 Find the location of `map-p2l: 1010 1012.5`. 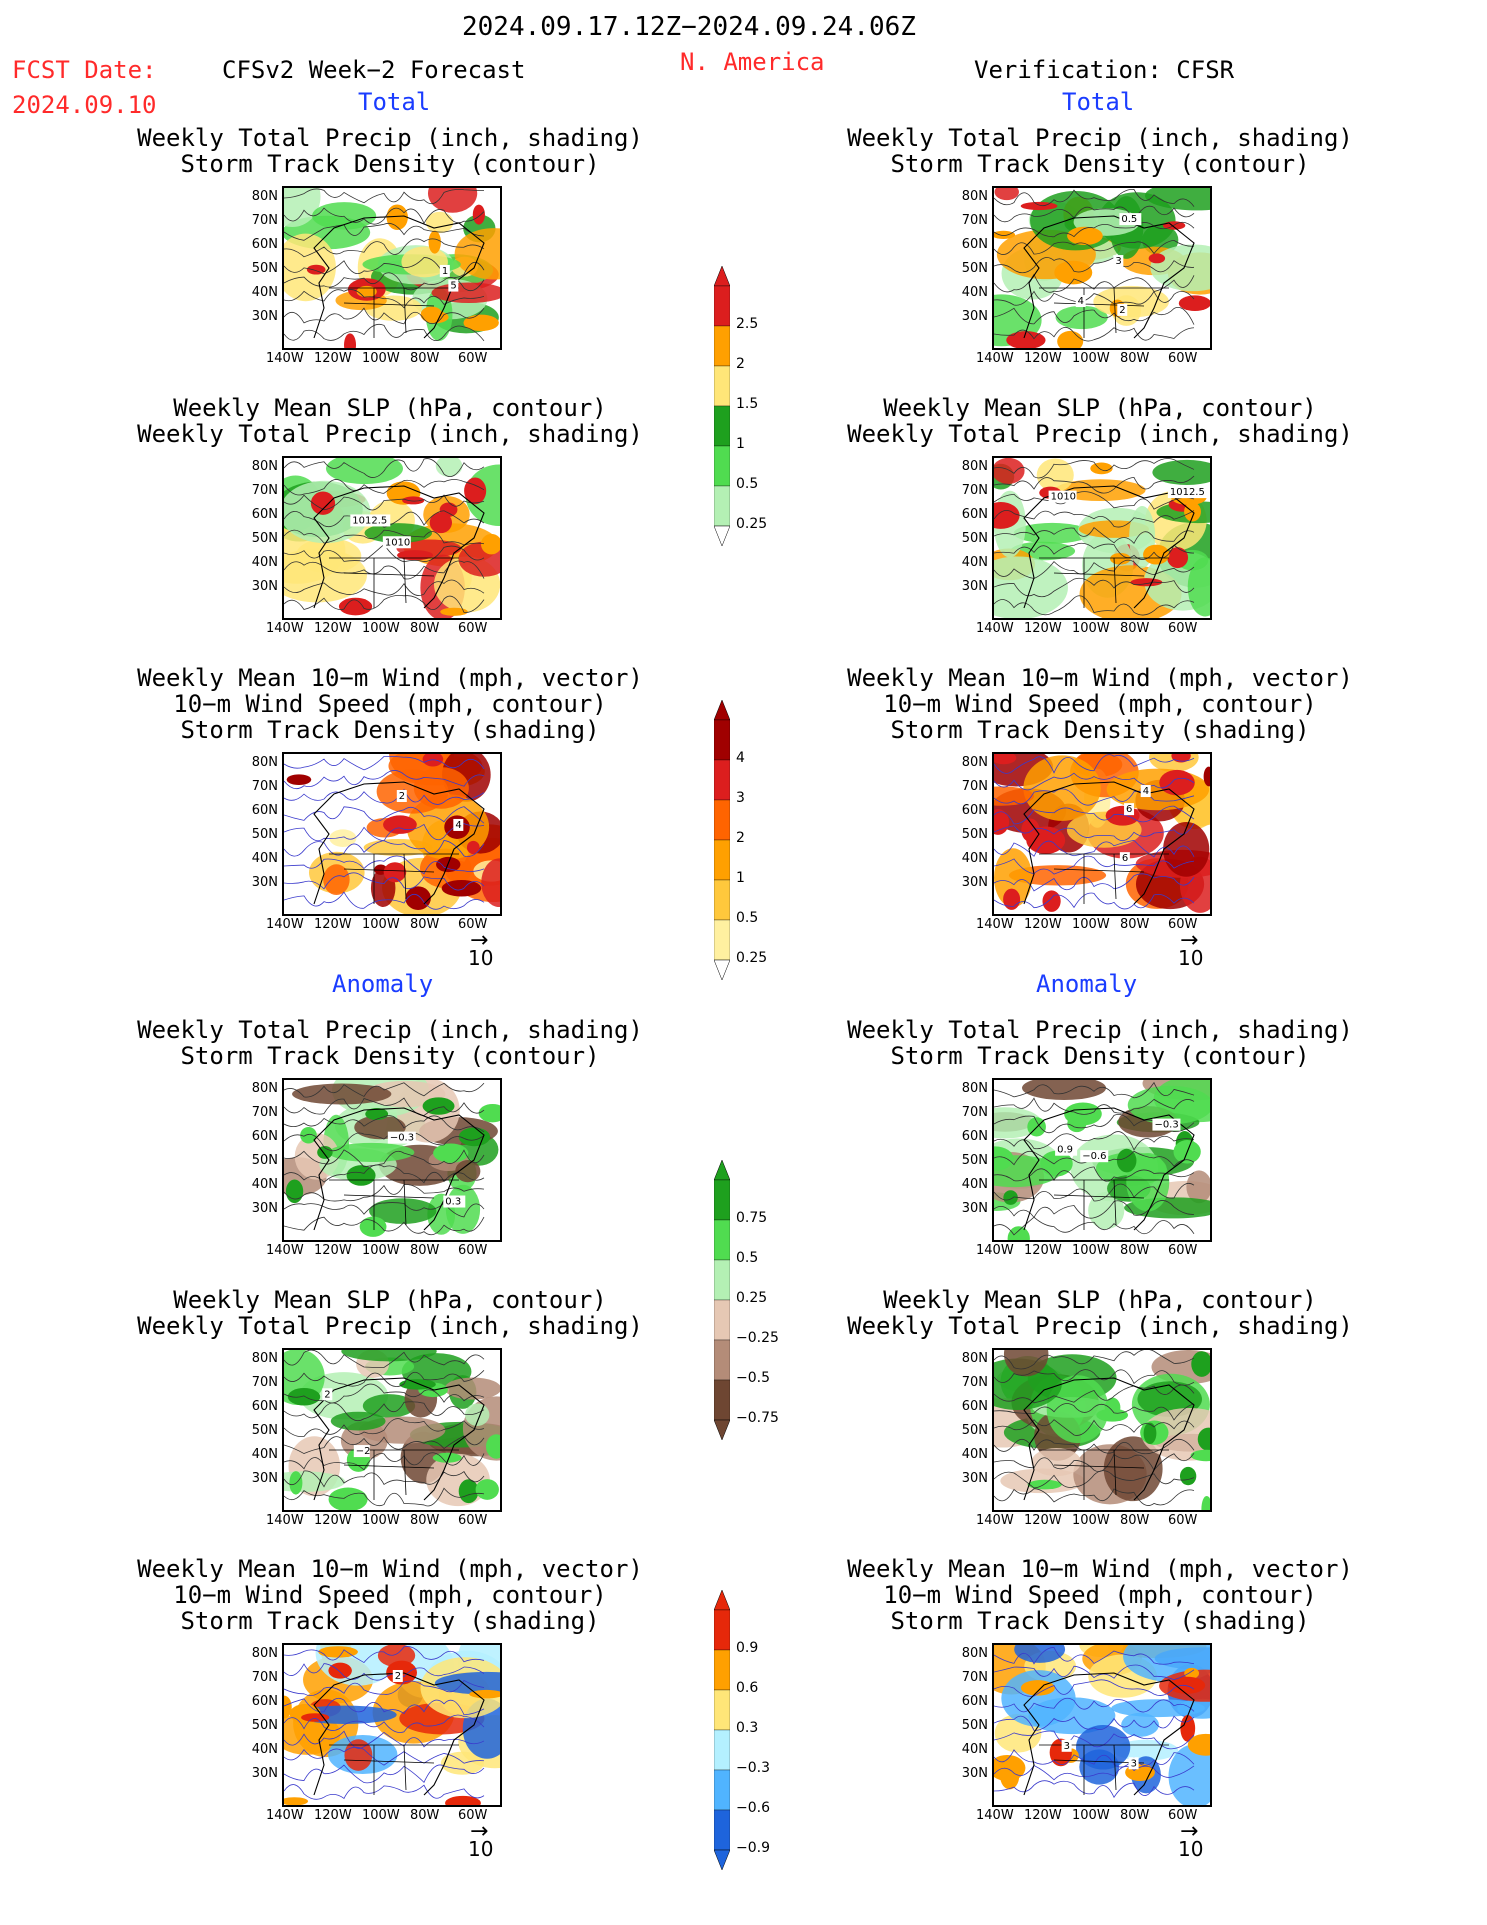

map-p2l: 1010 1012.5 is located at coordinates (392, 538).